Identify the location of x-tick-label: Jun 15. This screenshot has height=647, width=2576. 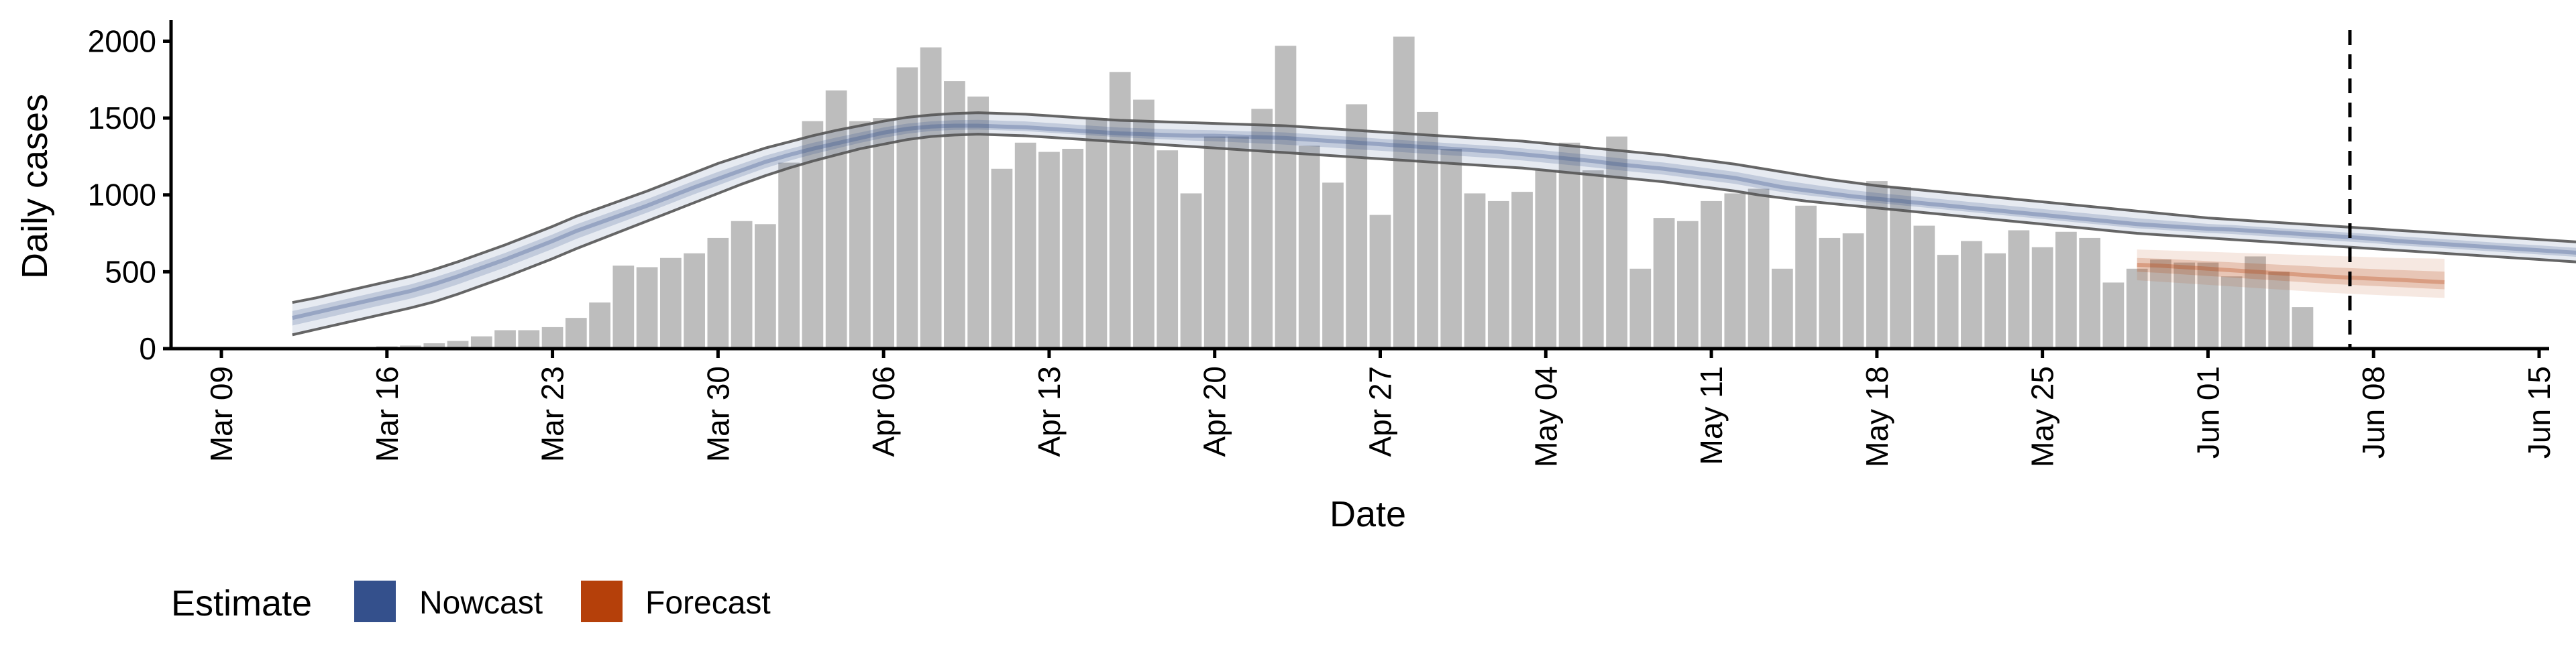
(2539, 412).